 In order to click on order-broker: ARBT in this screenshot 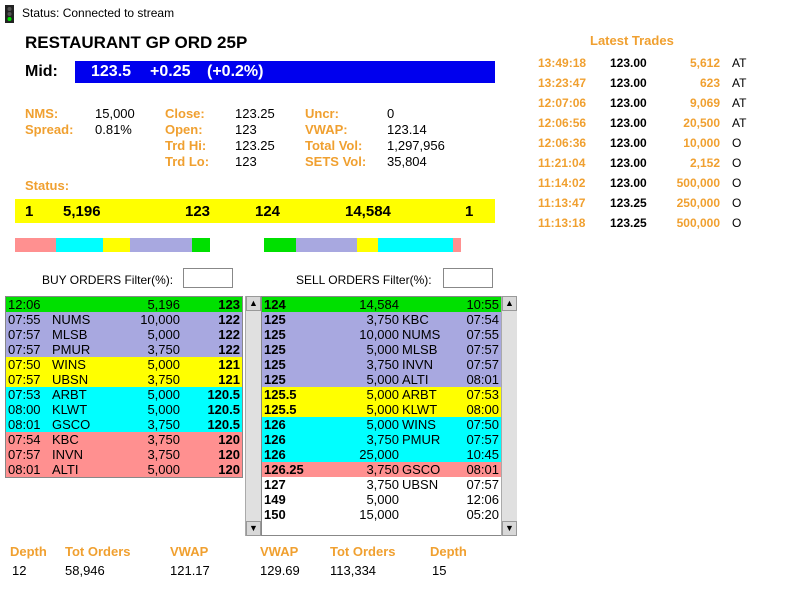, I will do `click(419, 394)`.